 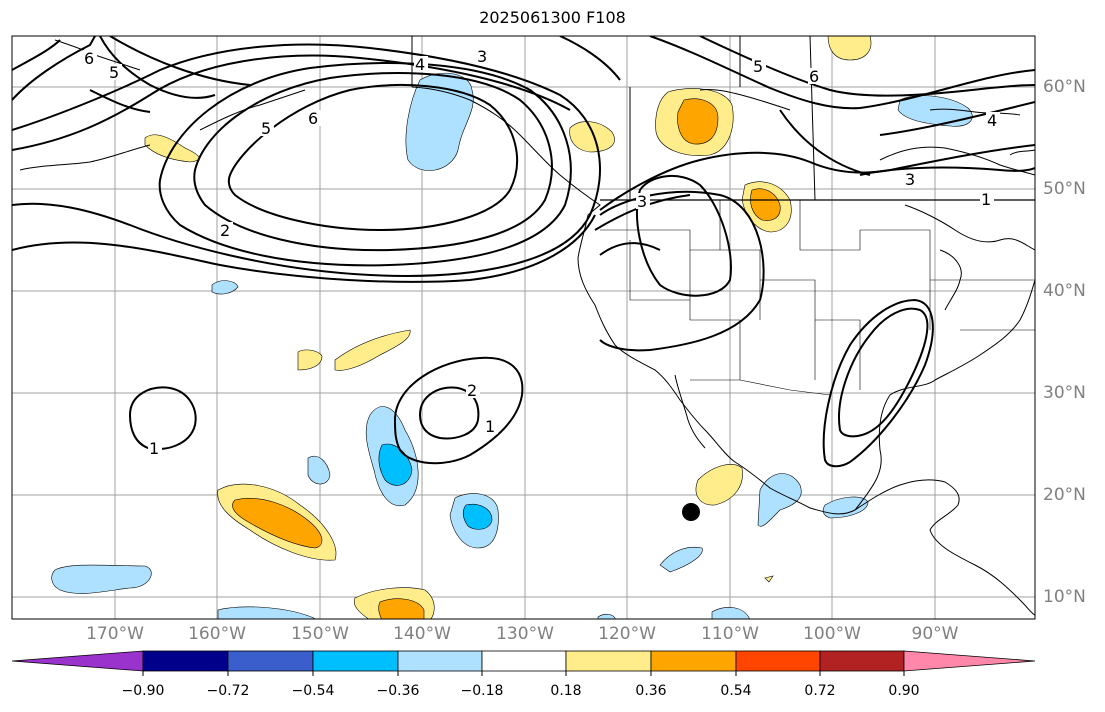 What do you see at coordinates (422, 634) in the screenshot?
I see `longitude-label: 140°W` at bounding box center [422, 634].